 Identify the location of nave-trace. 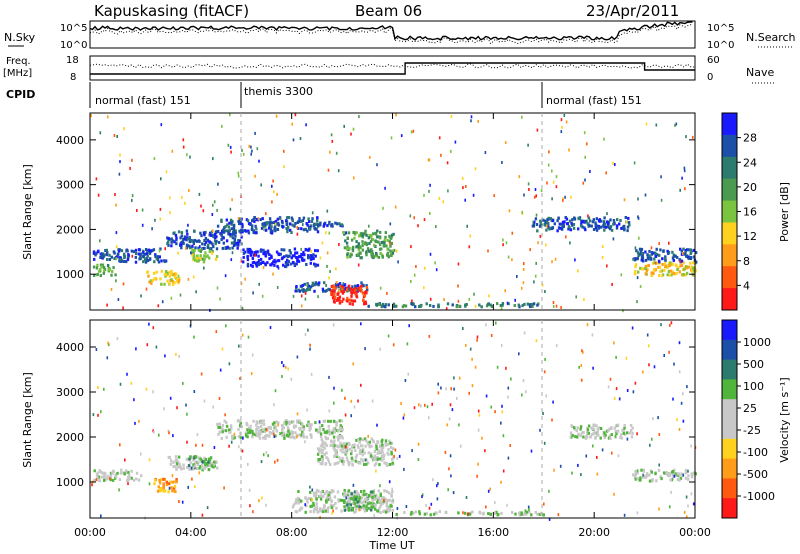
(392, 66).